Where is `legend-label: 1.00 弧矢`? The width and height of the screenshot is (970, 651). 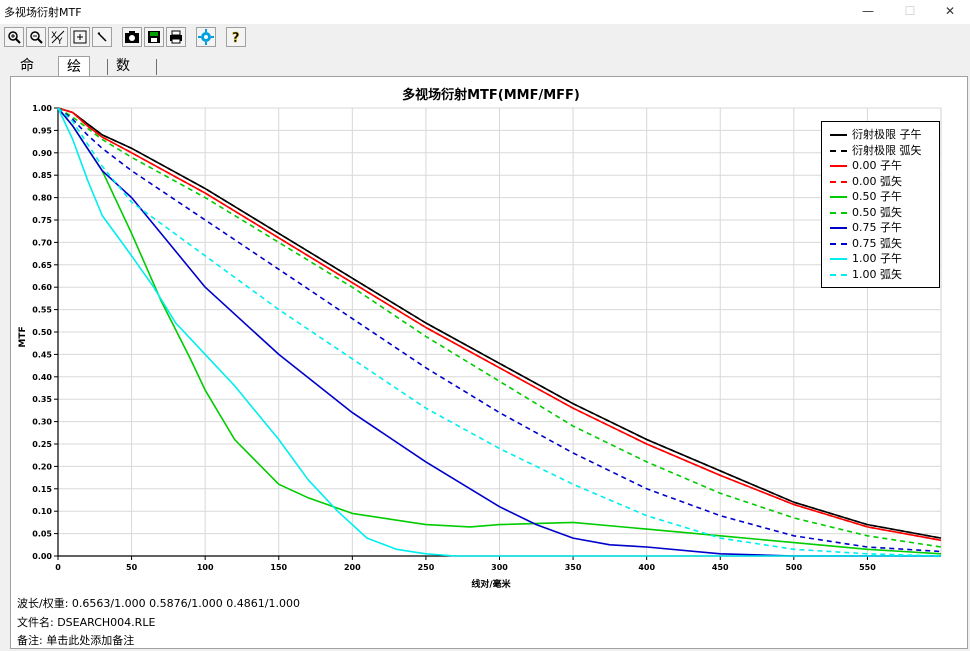 legend-label: 1.00 弧矢 is located at coordinates (877, 274).